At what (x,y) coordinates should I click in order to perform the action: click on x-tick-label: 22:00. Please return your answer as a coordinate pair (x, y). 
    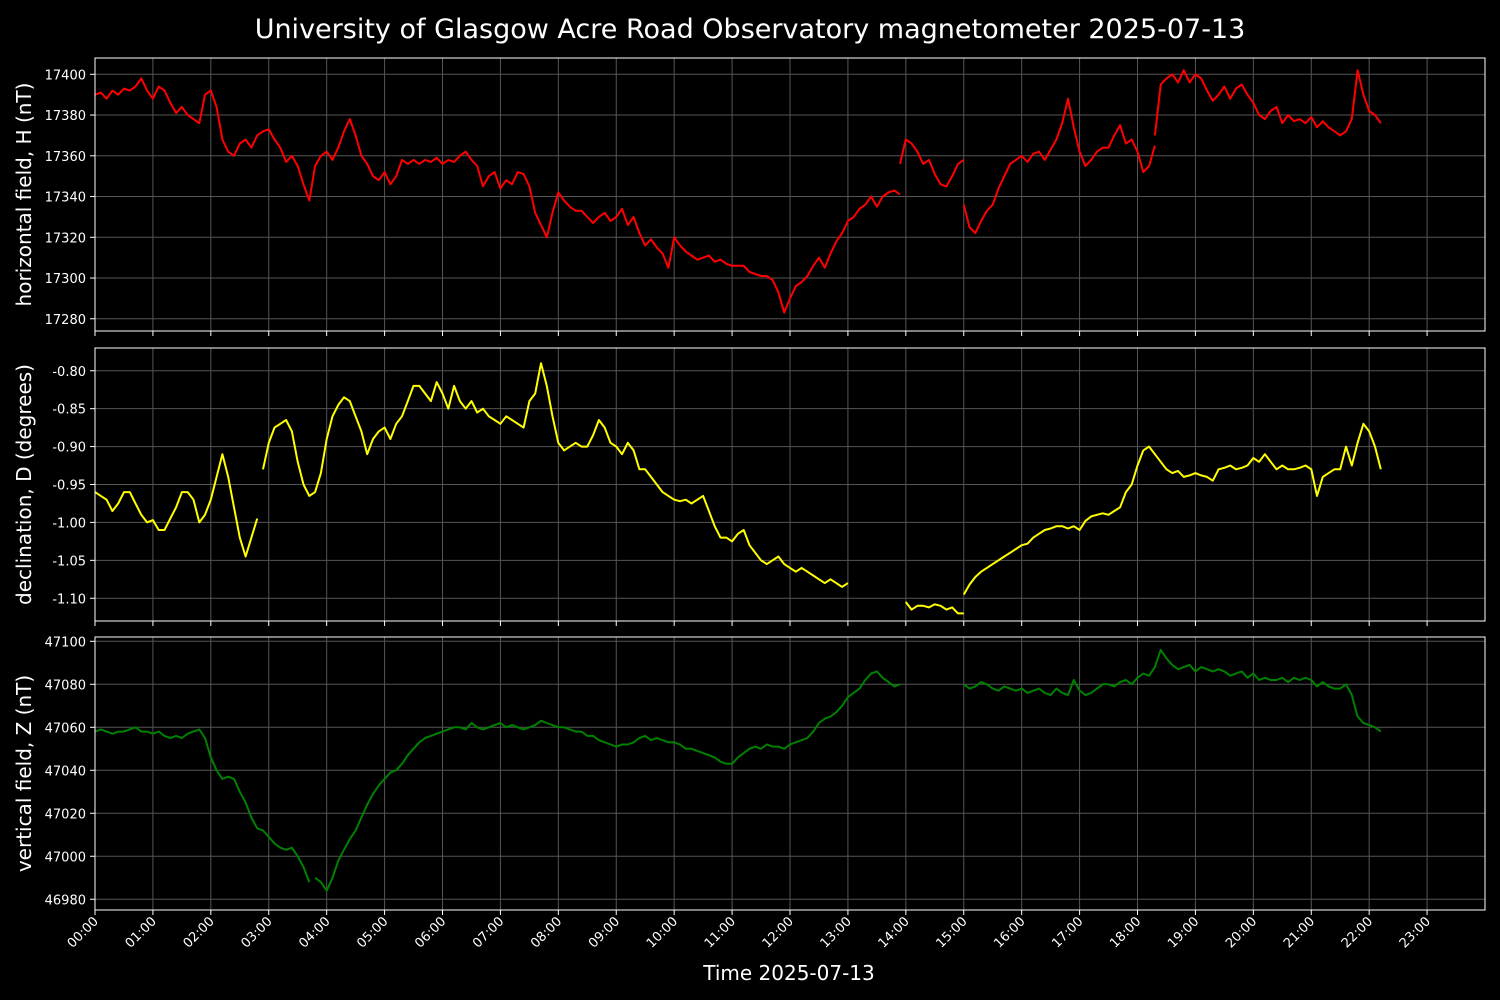
    Looking at the image, I should click on (1357, 932).